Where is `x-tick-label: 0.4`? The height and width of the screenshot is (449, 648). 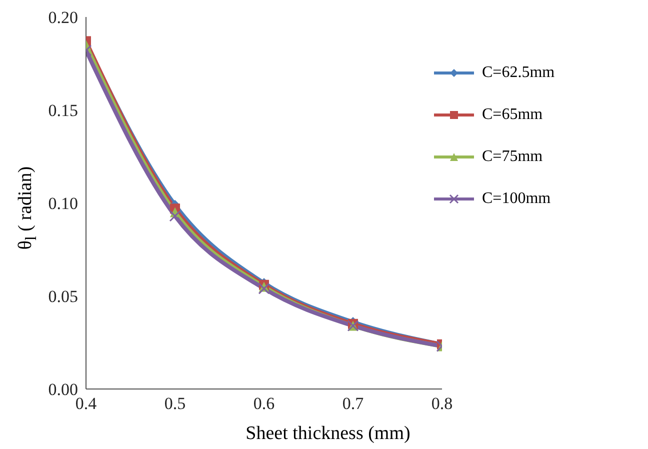 x-tick-label: 0.4 is located at coordinates (86, 404).